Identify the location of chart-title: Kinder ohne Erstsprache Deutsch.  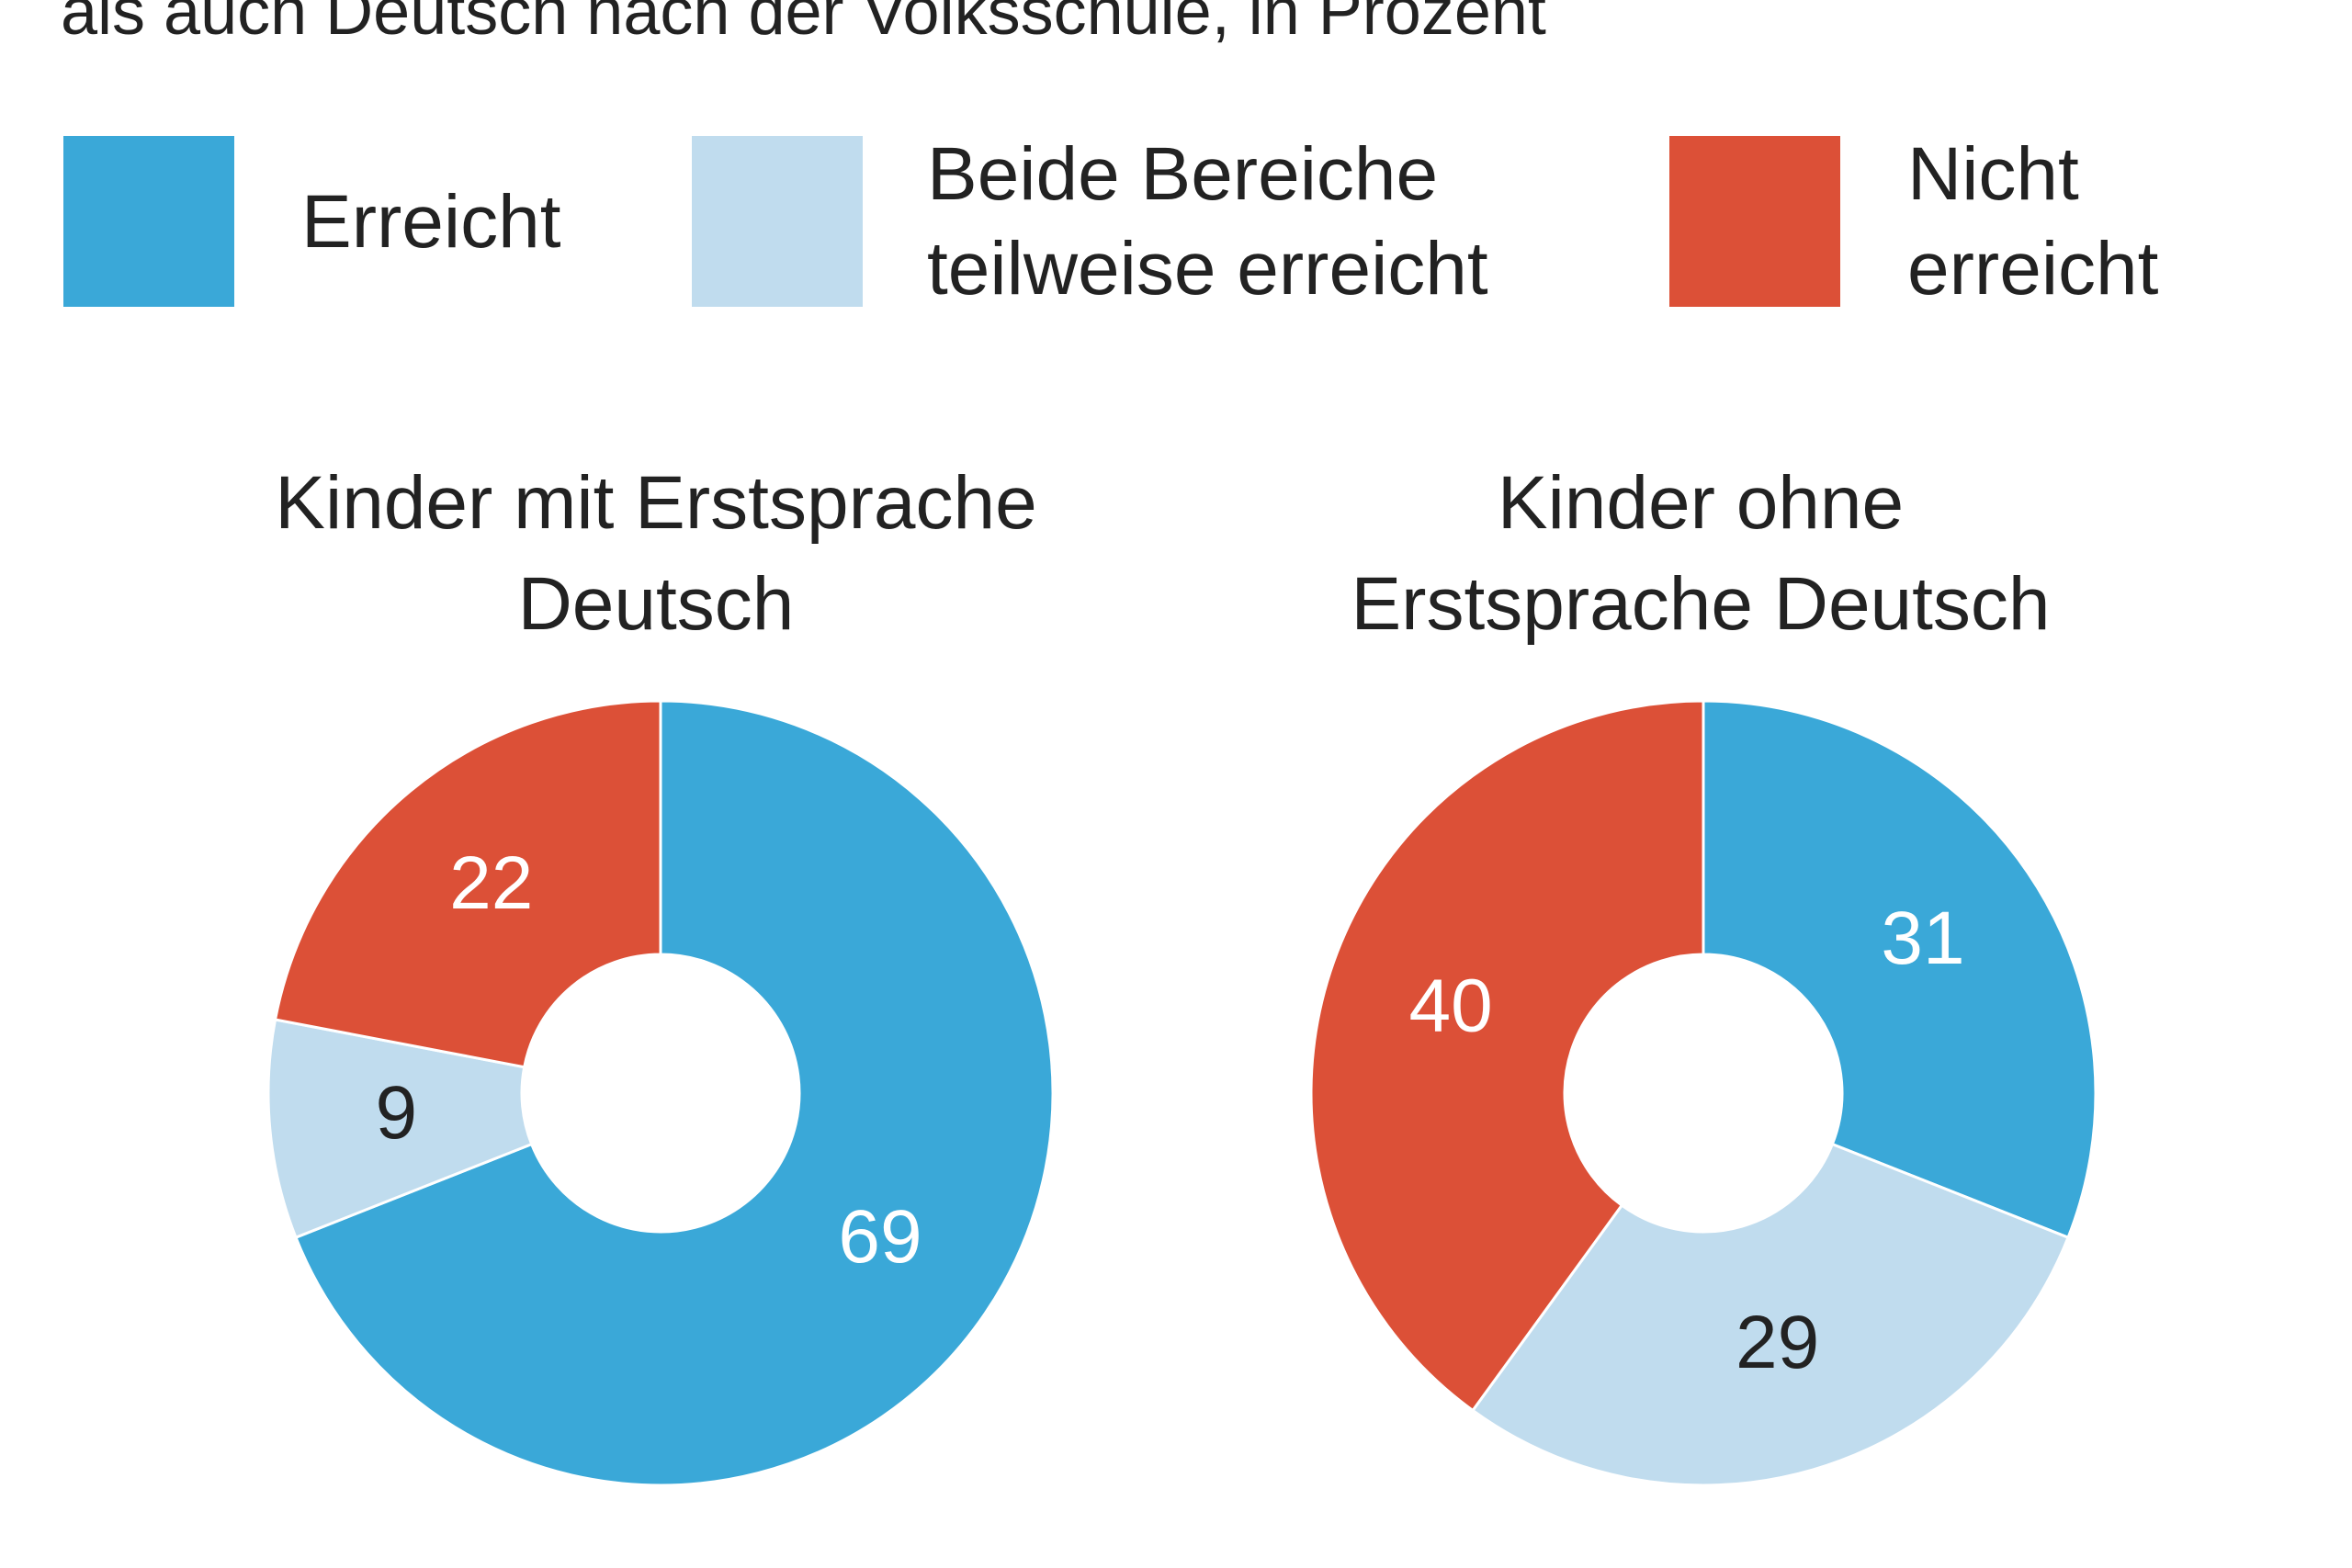
(1701, 553).